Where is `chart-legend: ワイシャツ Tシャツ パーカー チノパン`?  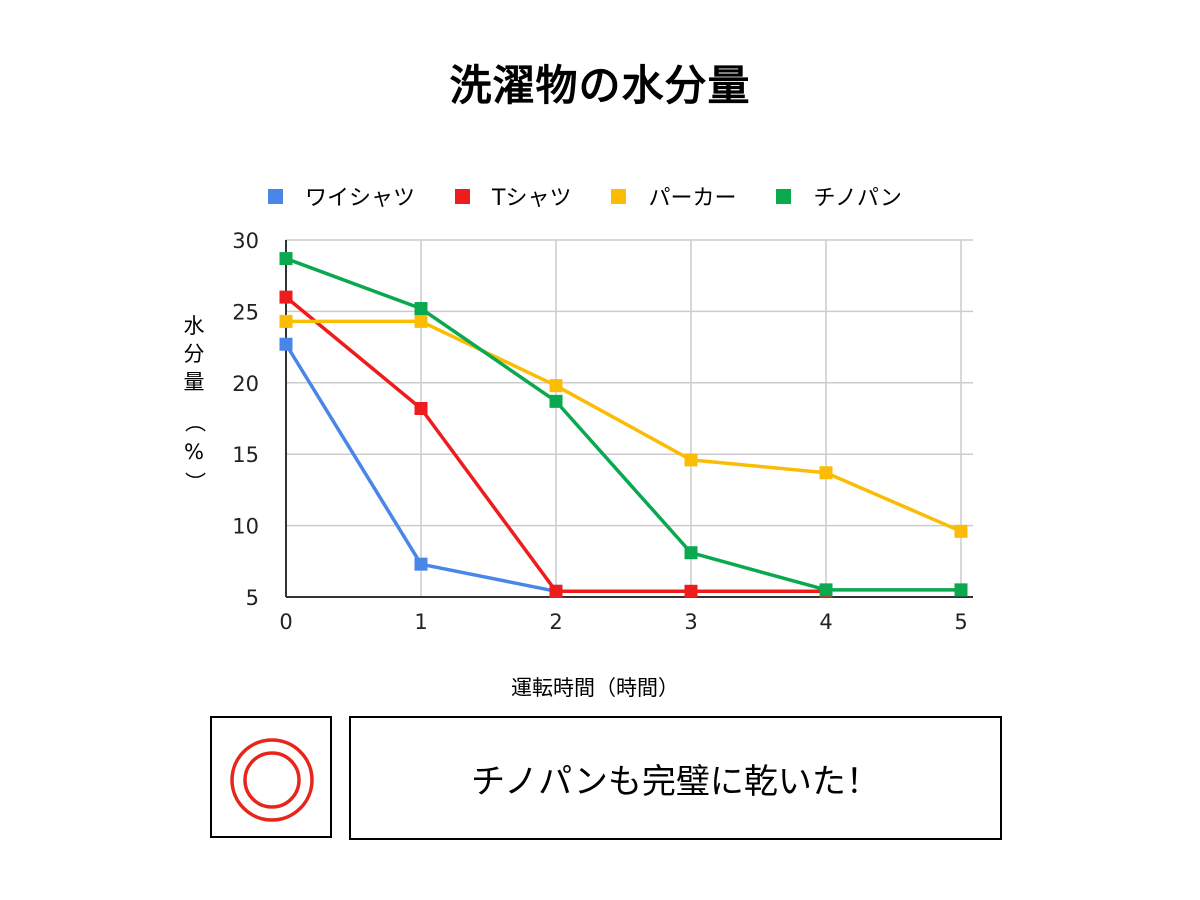 chart-legend: ワイシャツ Tシャツ パーカー チノパン is located at coordinates (605, 196).